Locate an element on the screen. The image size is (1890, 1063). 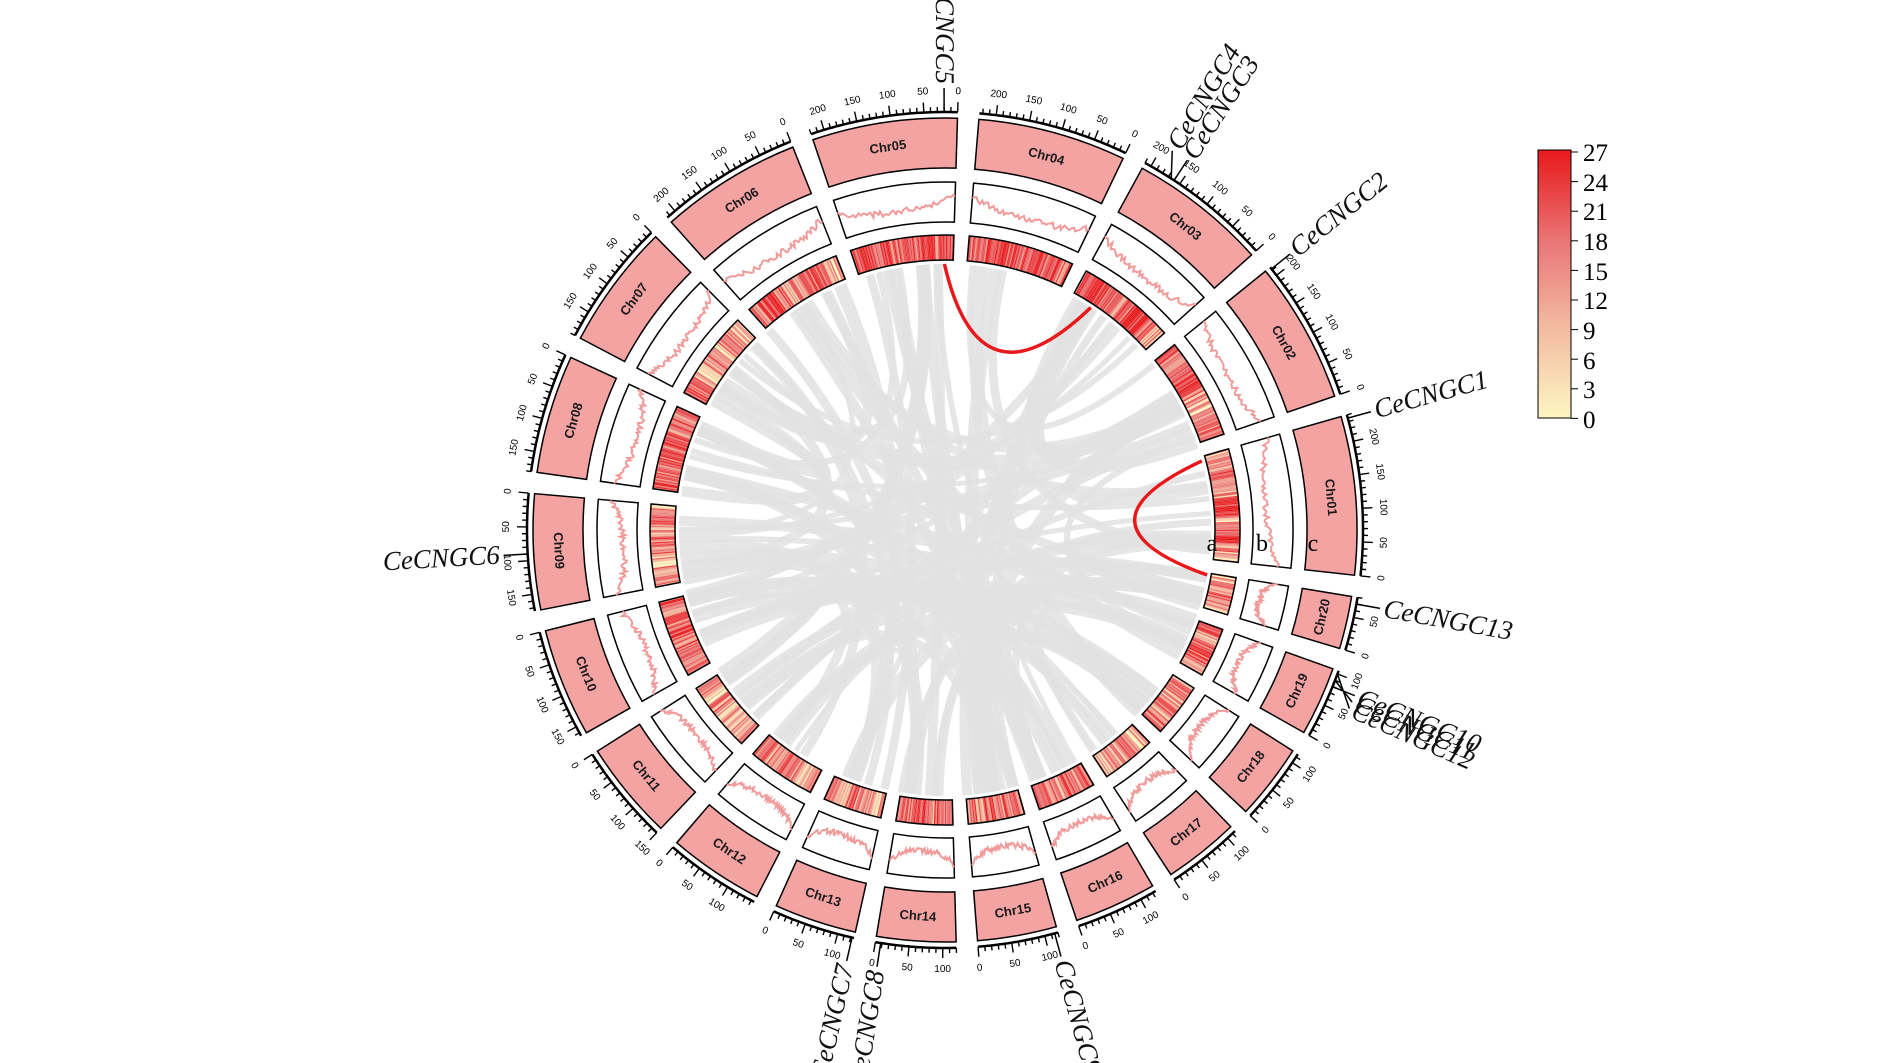
track-letter-c: c is located at coordinates (1313, 544).